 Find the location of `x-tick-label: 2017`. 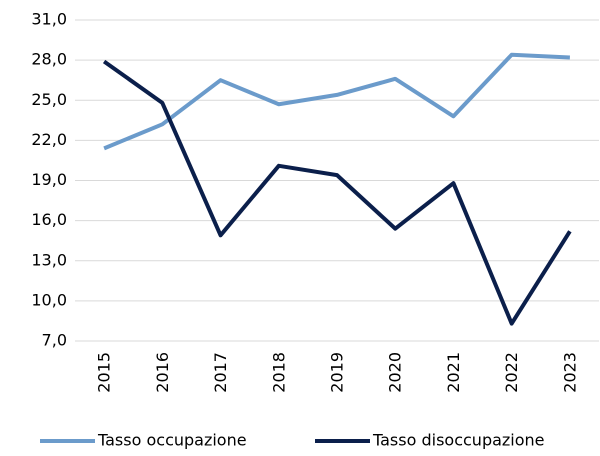

x-tick-label: 2017 is located at coordinates (220, 372).